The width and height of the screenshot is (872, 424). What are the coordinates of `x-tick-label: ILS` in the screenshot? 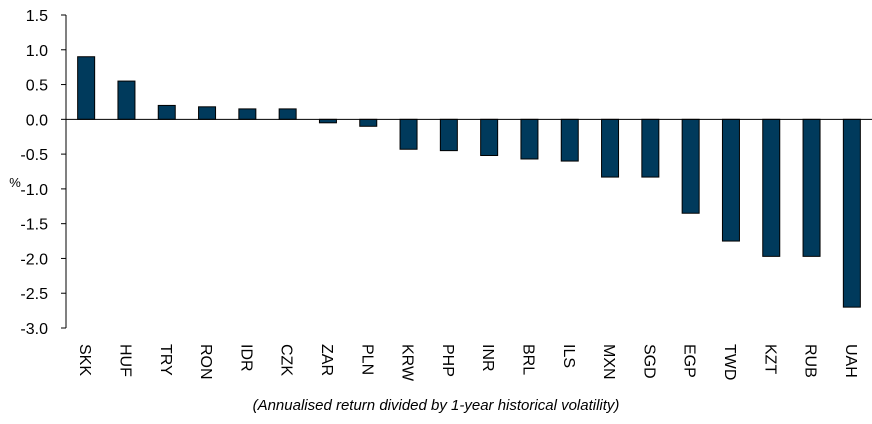 It's located at (568, 356).